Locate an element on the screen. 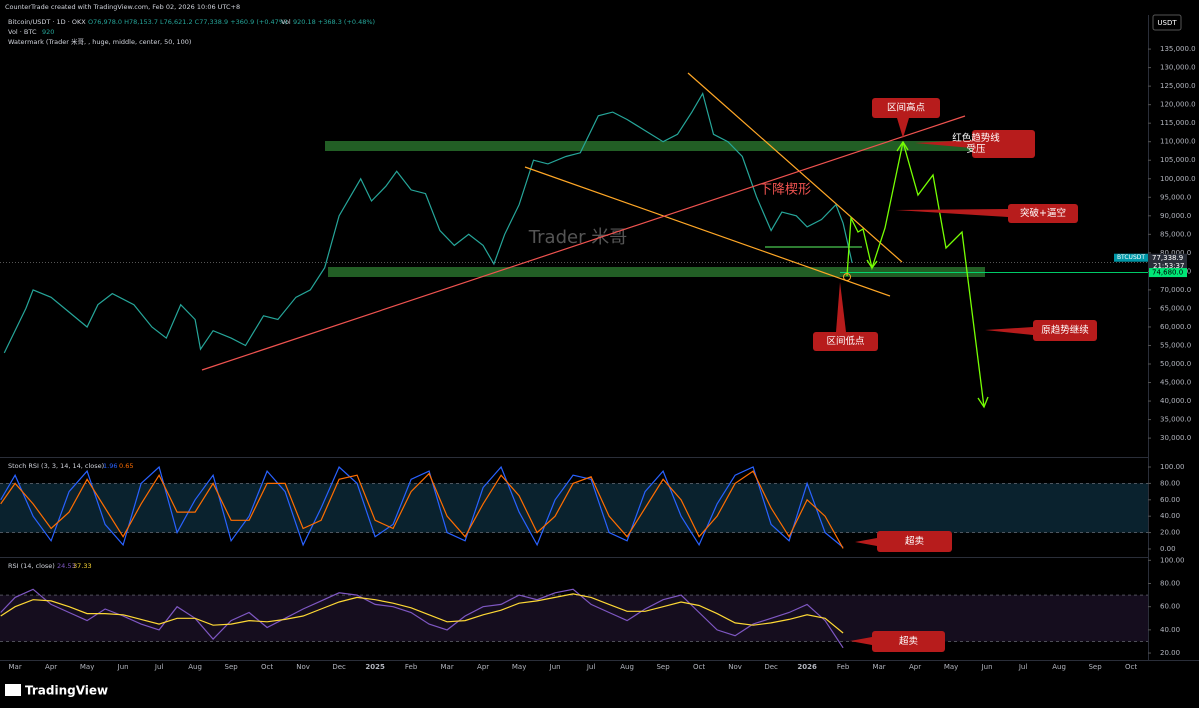 This screenshot has width=1199, height=708. vol-value: 920 is located at coordinates (48, 32).